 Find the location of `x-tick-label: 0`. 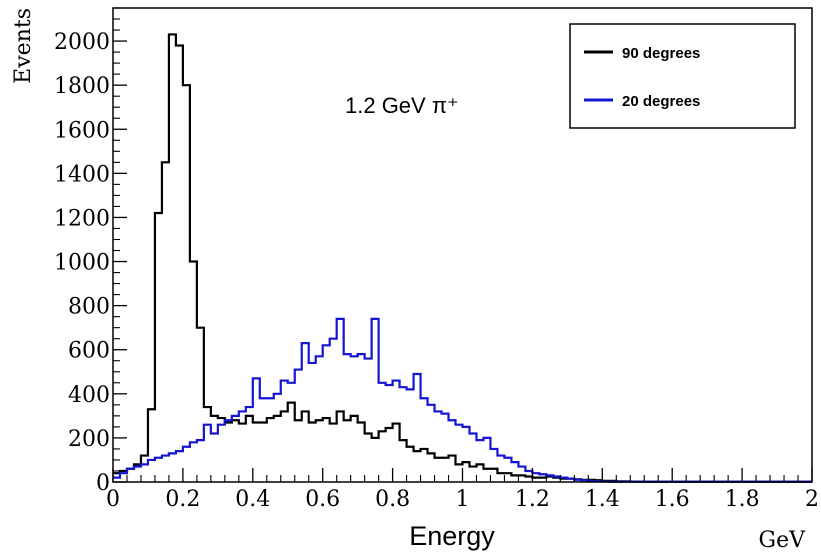

x-tick-label: 0 is located at coordinates (113, 499).